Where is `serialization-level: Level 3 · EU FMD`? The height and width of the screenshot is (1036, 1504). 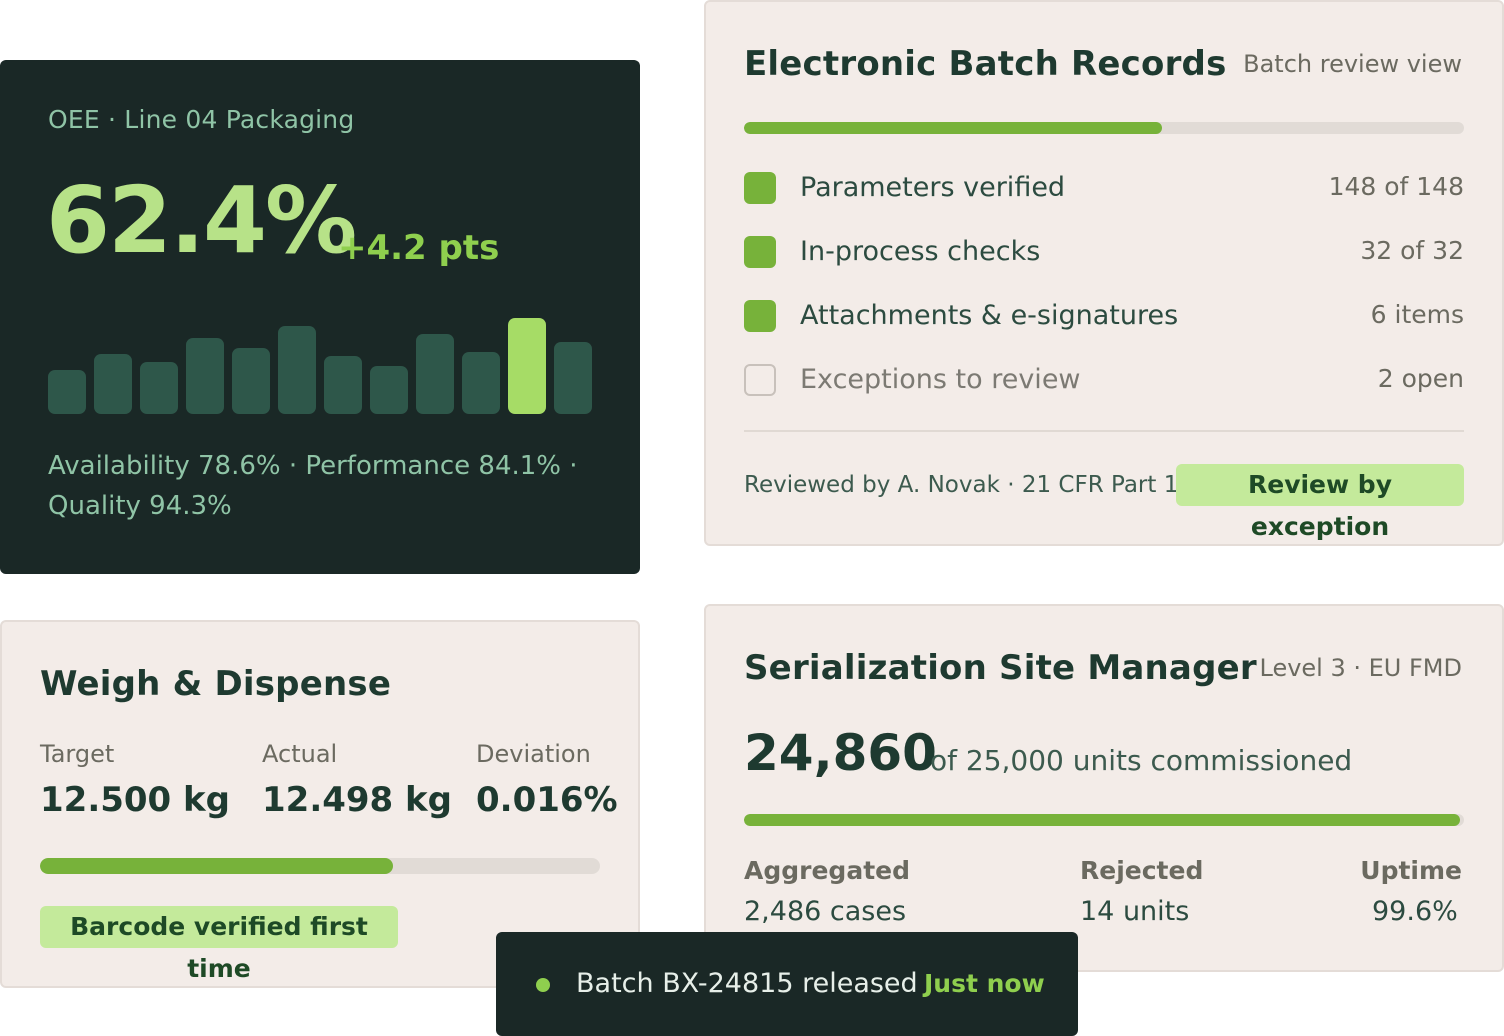
serialization-level: Level 3 · EU FMD is located at coordinates (1361, 668).